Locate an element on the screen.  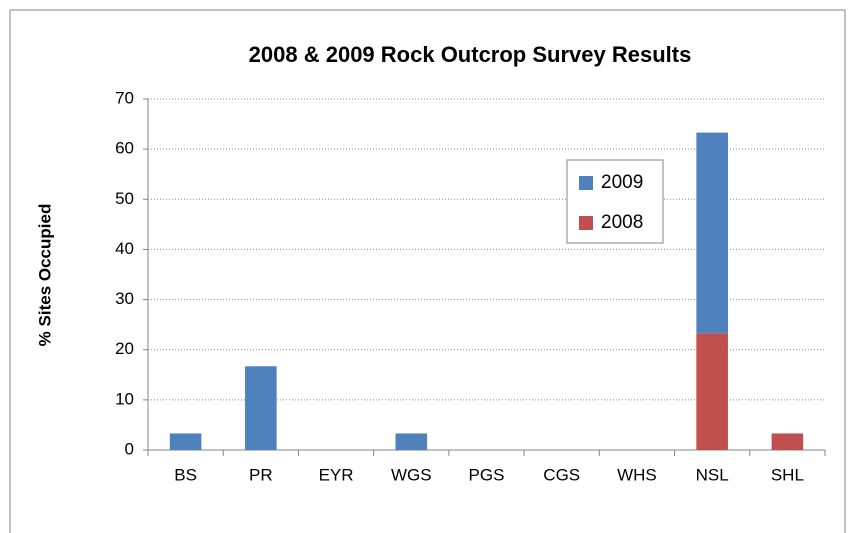
y-tick-label: 10 is located at coordinates (124, 398).